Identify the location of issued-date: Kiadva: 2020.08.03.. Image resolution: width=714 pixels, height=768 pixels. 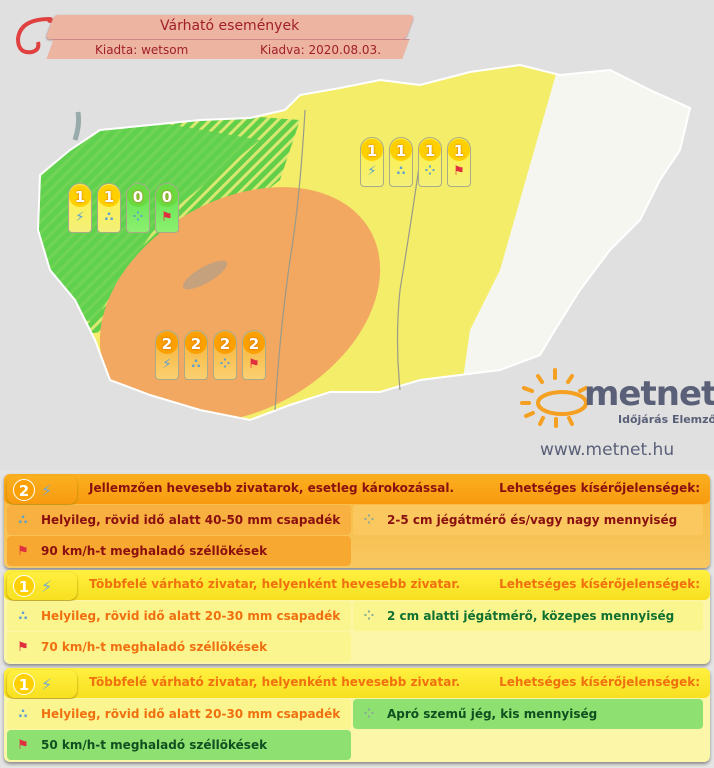
(321, 50).